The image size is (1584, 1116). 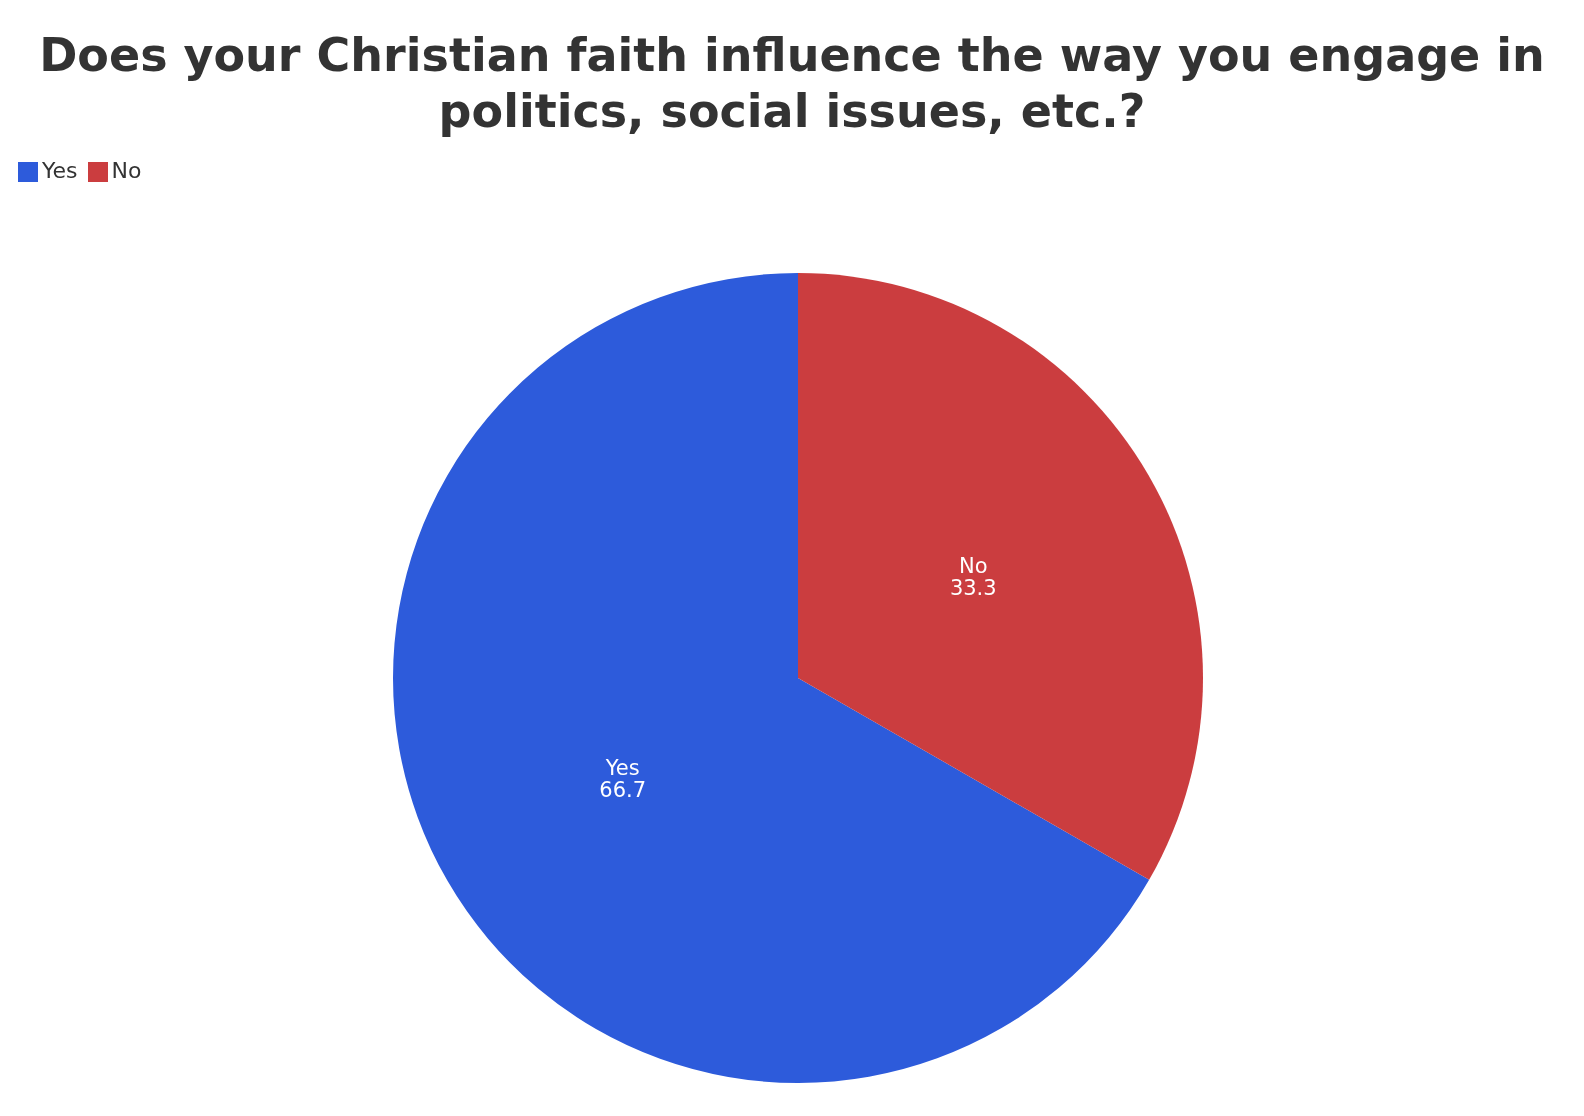 I want to click on data-label: 33.3, so click(x=973, y=587).